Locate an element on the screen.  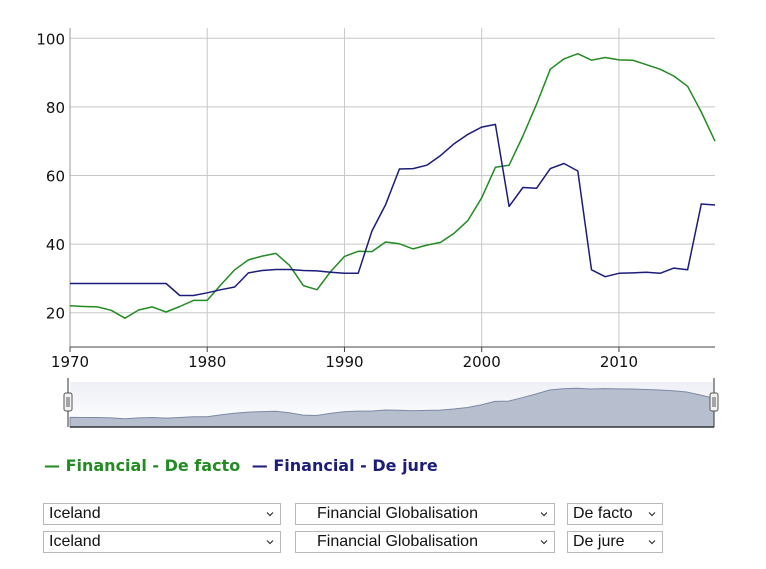
legend-item-de-jure: — Financial - De jure is located at coordinates (345, 465).